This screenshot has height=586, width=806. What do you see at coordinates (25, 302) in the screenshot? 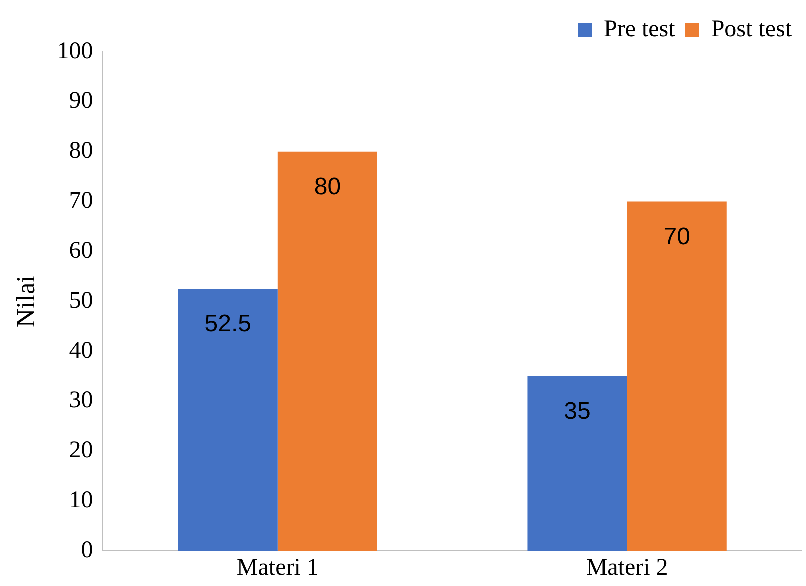
I see `y-axis-title: Nilai` at bounding box center [25, 302].